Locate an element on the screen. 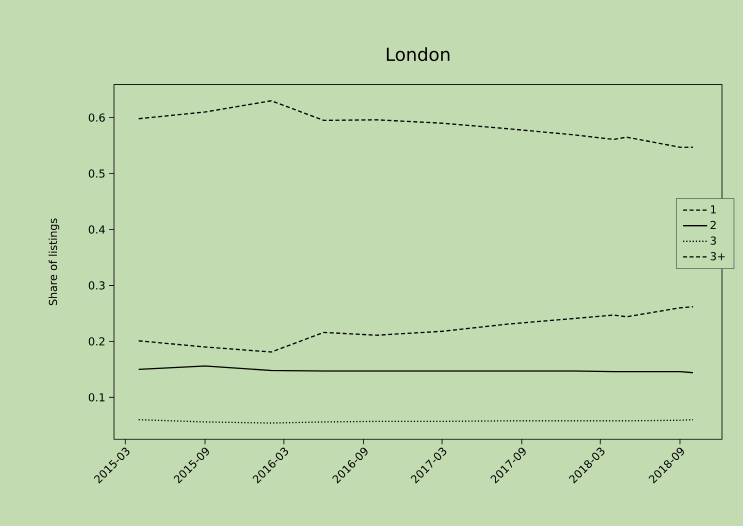 This screenshot has height=526, width=743. y-tick-label: 0.4 is located at coordinates (96, 229).